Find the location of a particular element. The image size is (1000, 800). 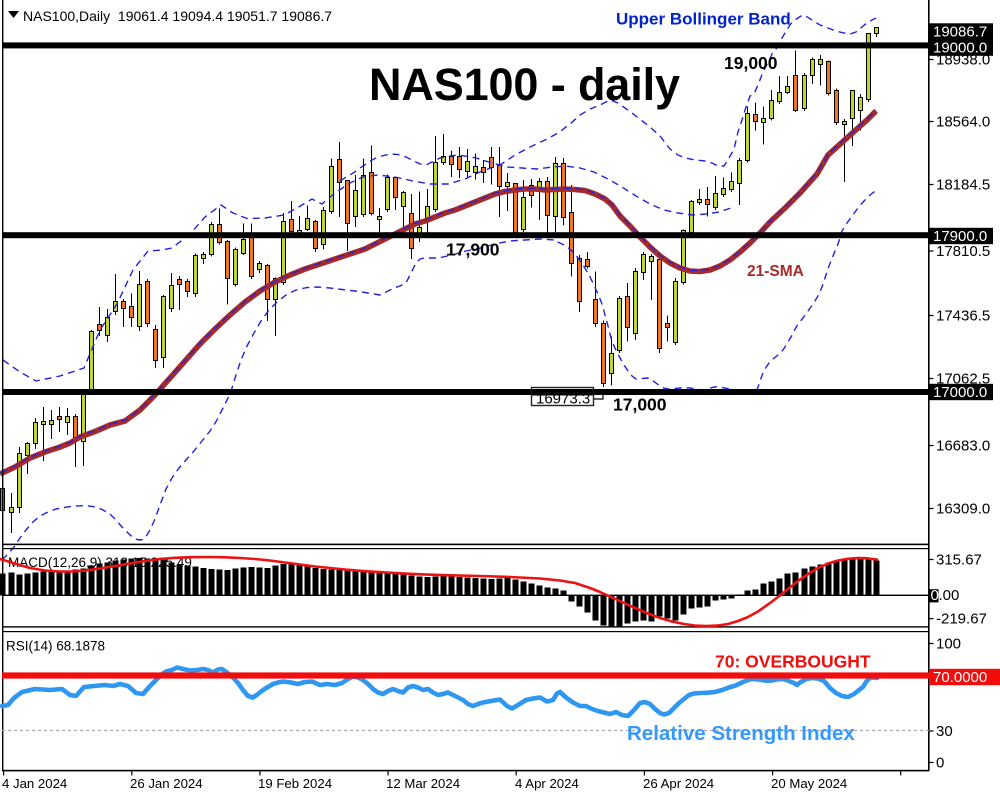

svg-text: 4 Apr 2024 is located at coordinates (547, 783).